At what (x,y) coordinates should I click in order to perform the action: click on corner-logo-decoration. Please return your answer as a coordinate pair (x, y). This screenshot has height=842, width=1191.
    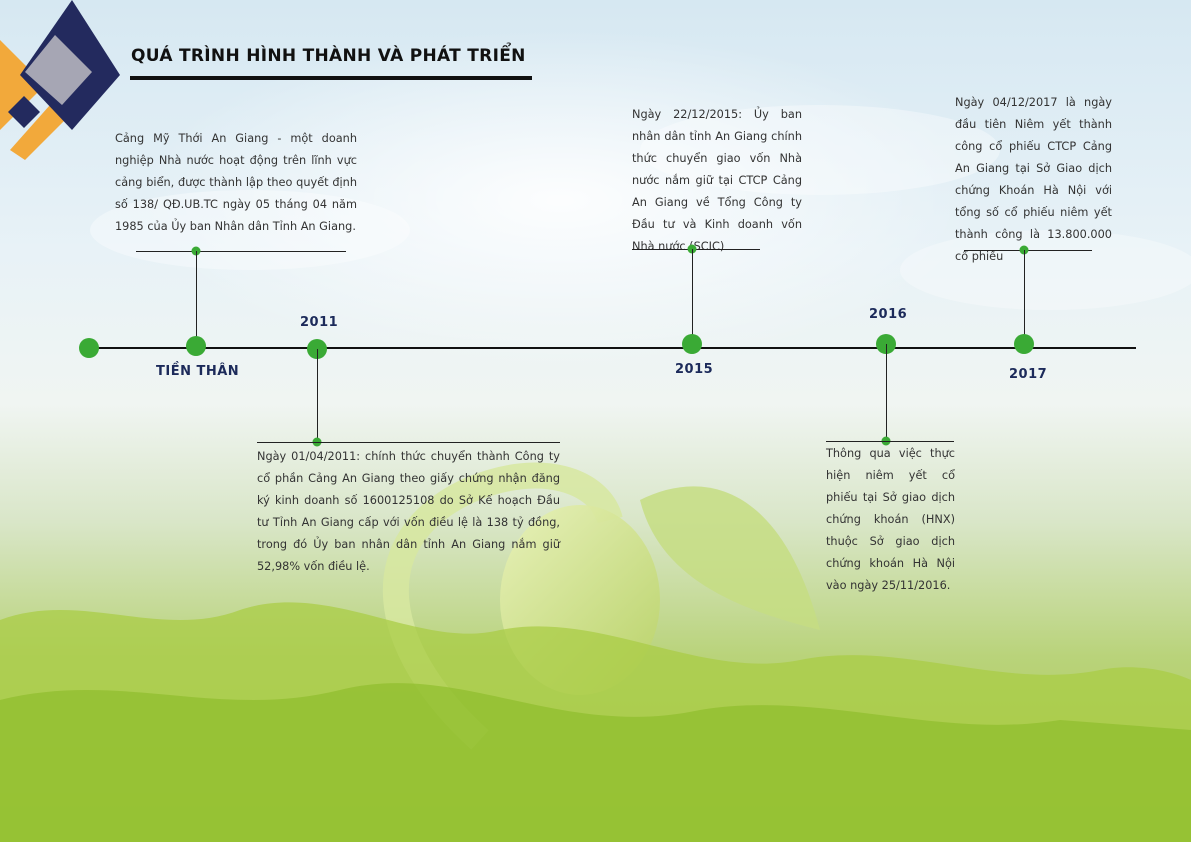
    Looking at the image, I should click on (60, 80).